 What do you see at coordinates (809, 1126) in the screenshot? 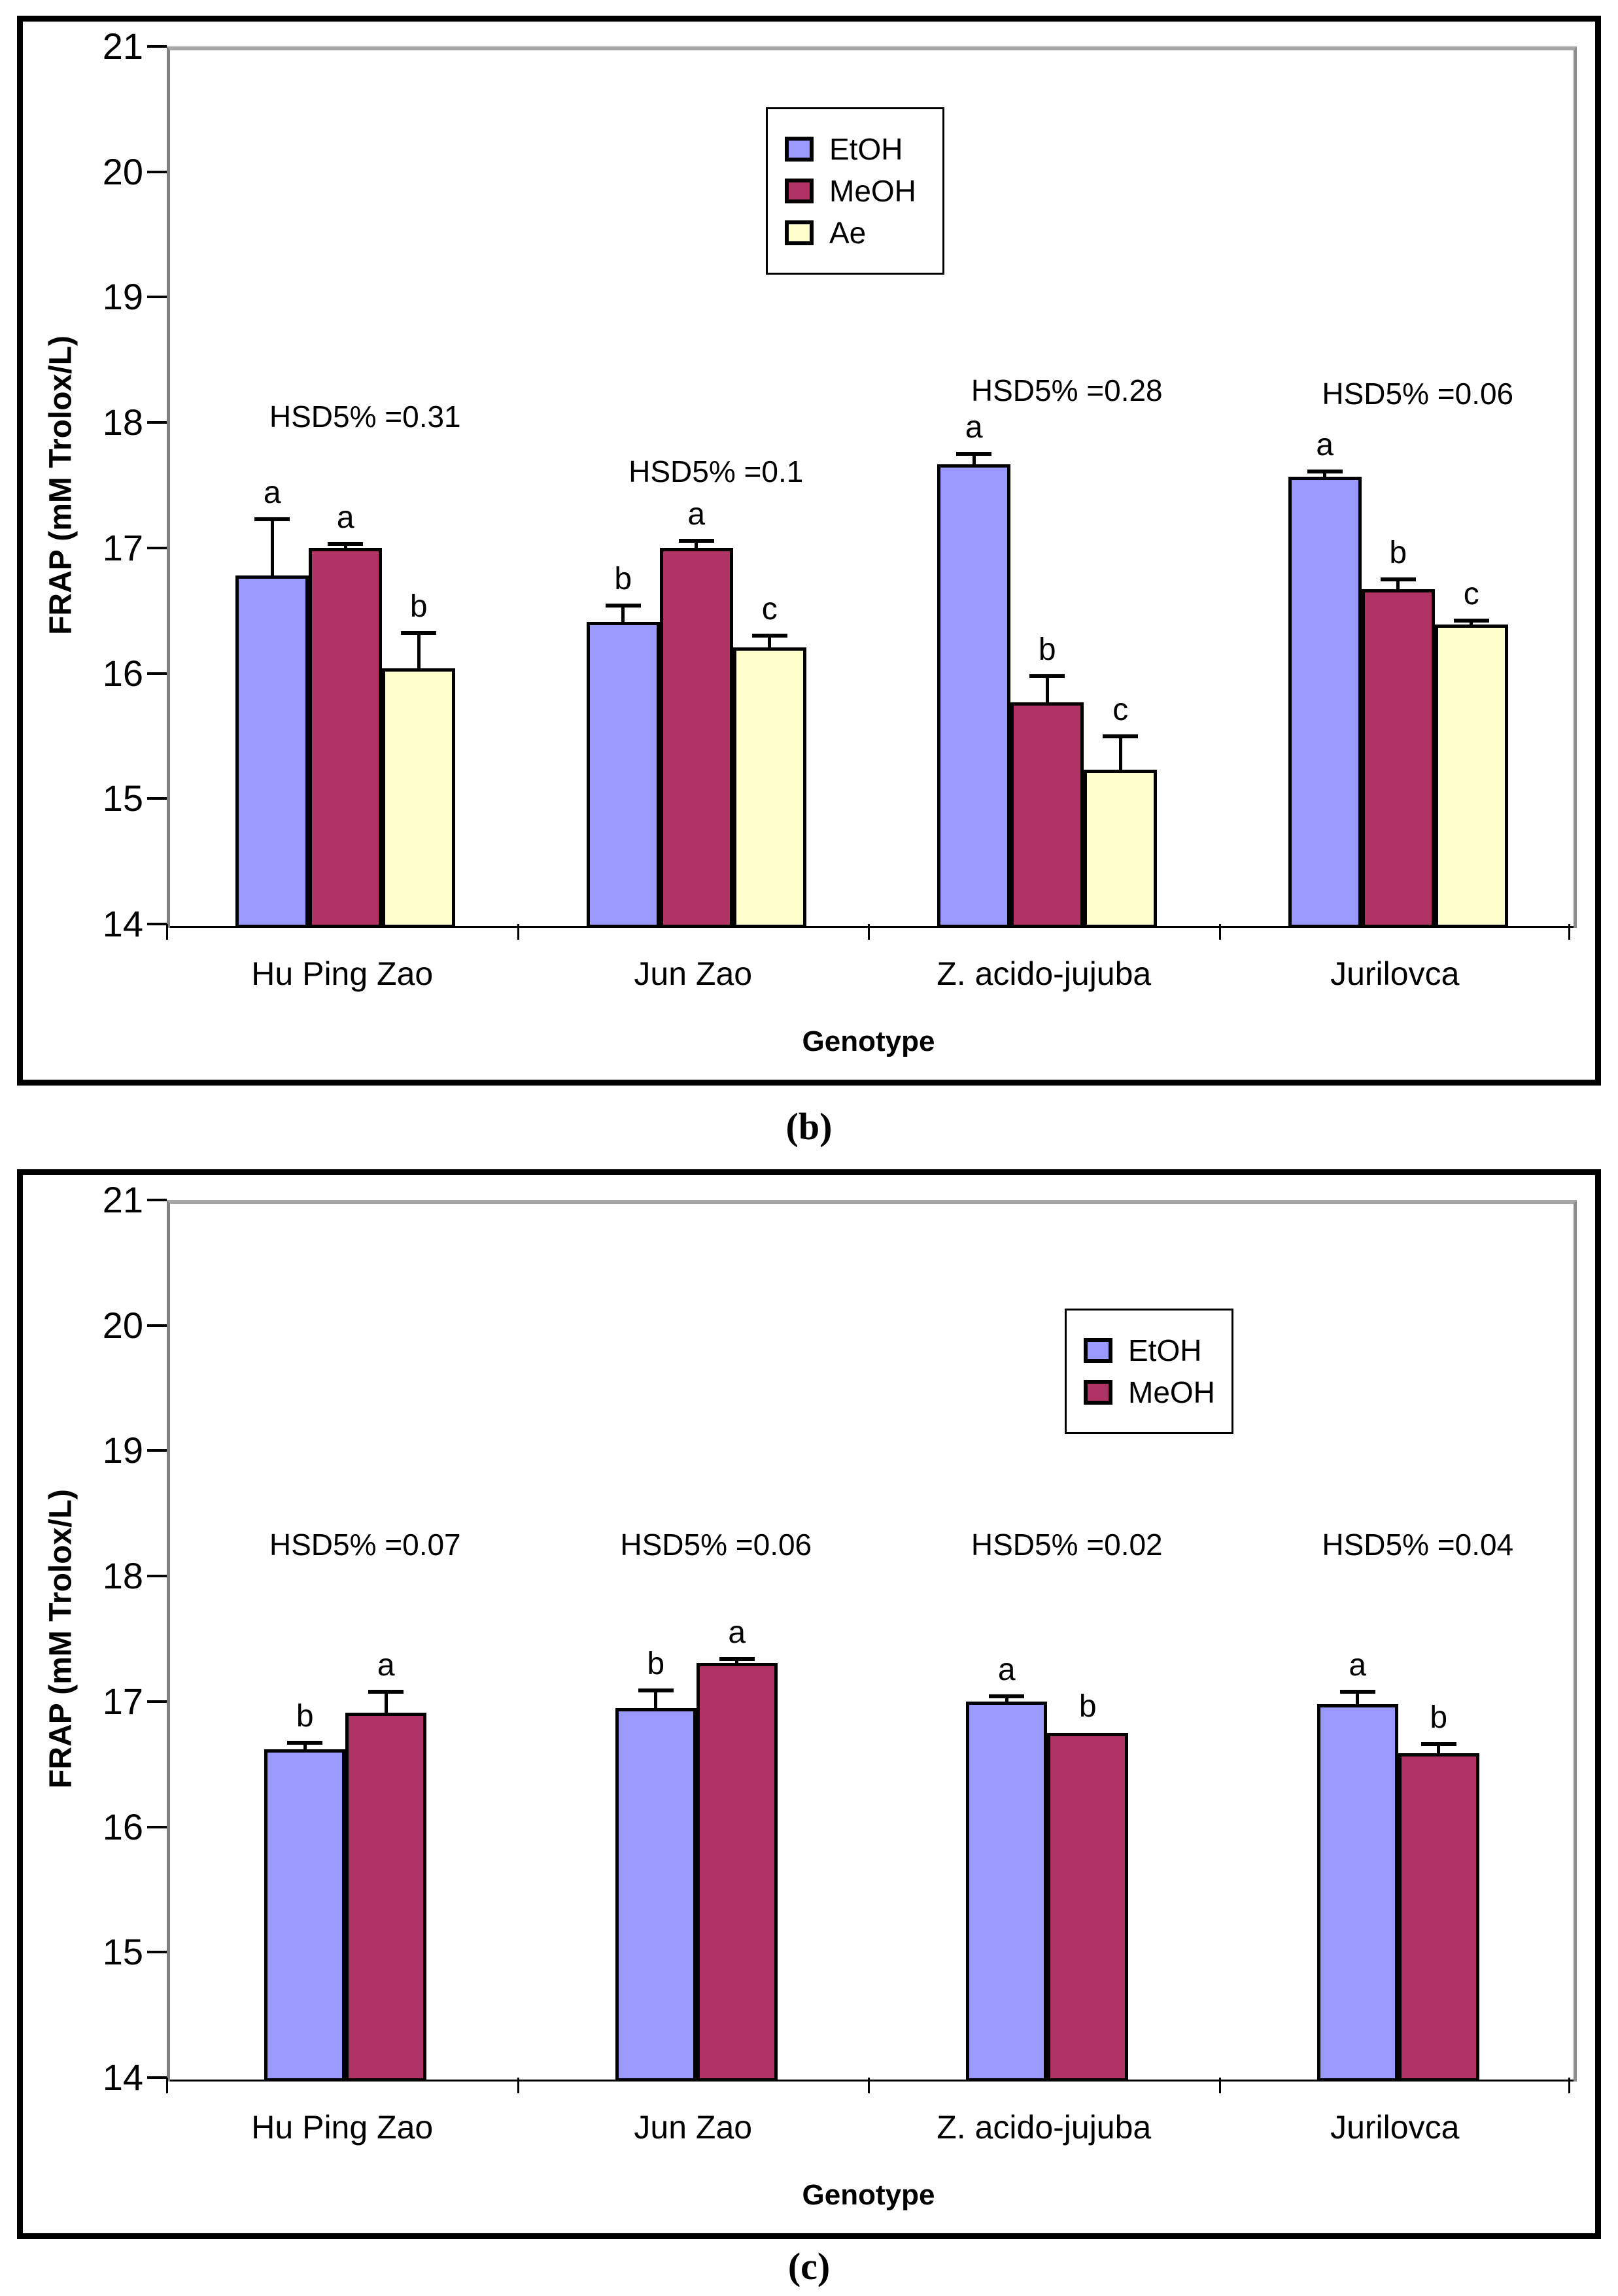
I see `caption-b: (b)` at bounding box center [809, 1126].